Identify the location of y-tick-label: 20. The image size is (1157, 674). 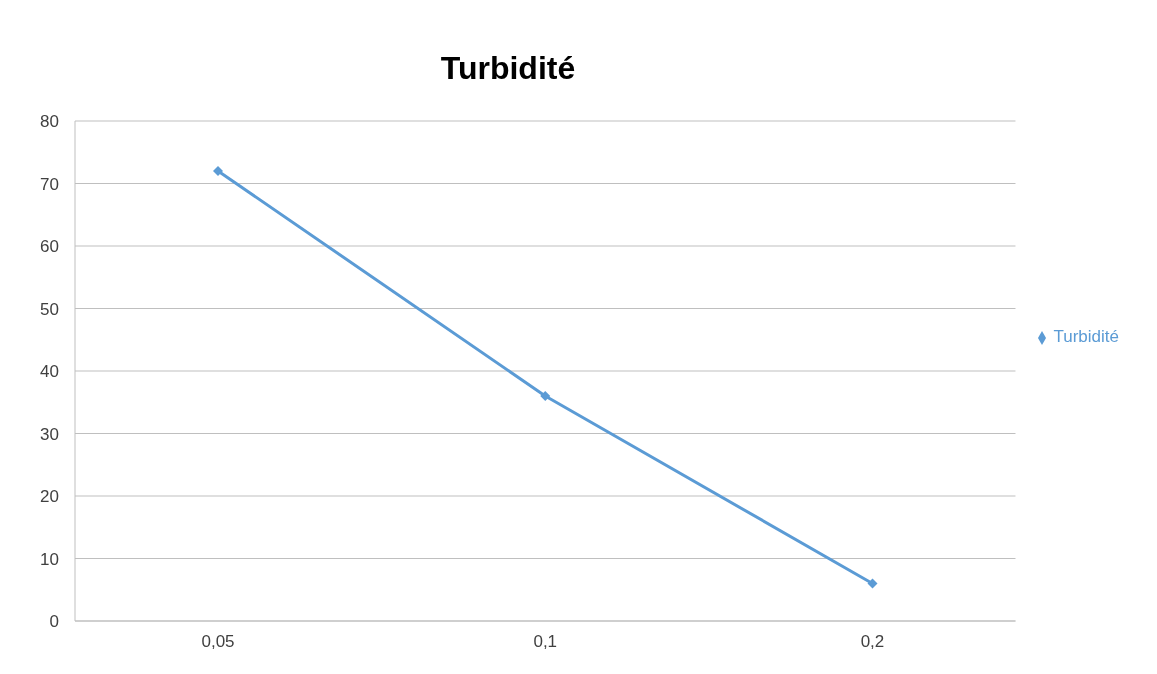
(49, 497).